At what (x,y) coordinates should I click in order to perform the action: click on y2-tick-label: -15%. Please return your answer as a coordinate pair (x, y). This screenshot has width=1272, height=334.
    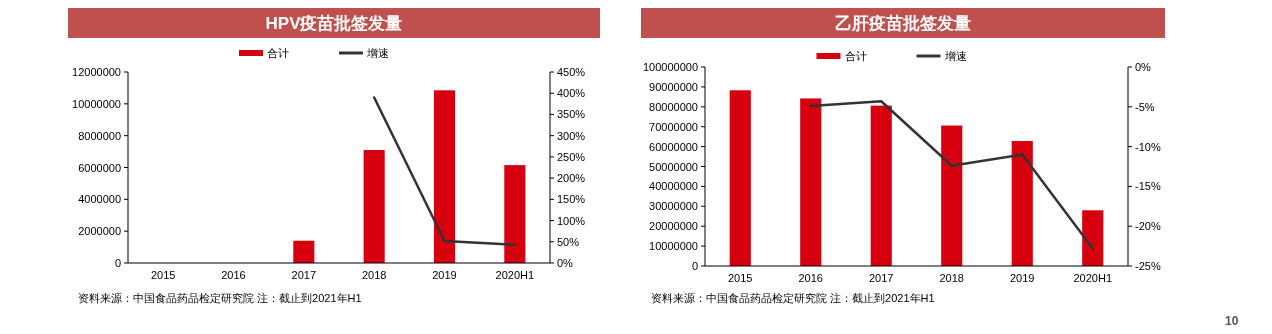
    Looking at the image, I should click on (1148, 186).